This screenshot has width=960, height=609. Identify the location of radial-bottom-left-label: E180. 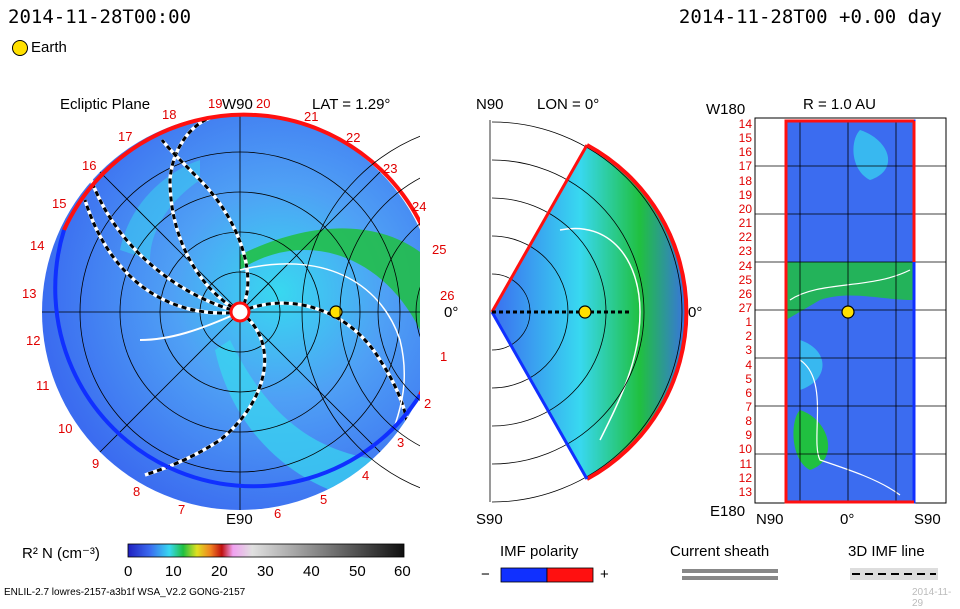
(728, 511).